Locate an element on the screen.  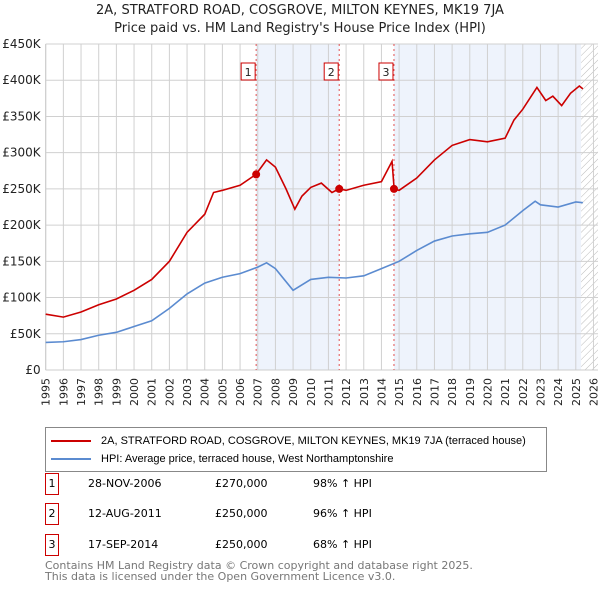
x-tick-label: 2011 is located at coordinates (328, 392).